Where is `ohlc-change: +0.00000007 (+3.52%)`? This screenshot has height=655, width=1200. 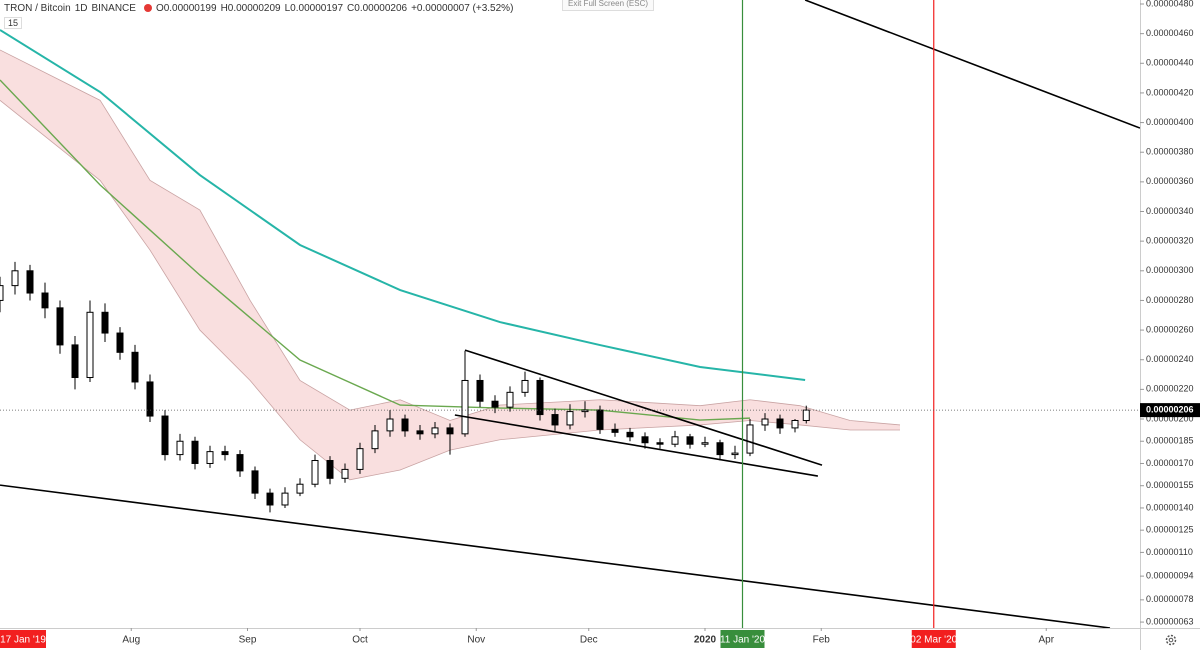
ohlc-change: +0.00000007 (+3.52%) is located at coordinates (462, 8).